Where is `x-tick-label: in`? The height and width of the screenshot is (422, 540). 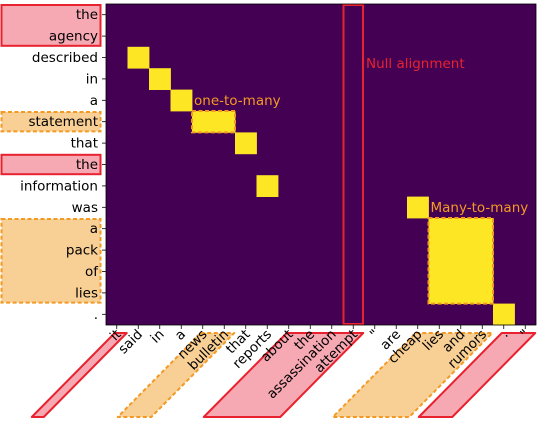 x-tick-label: in is located at coordinates (158, 337).